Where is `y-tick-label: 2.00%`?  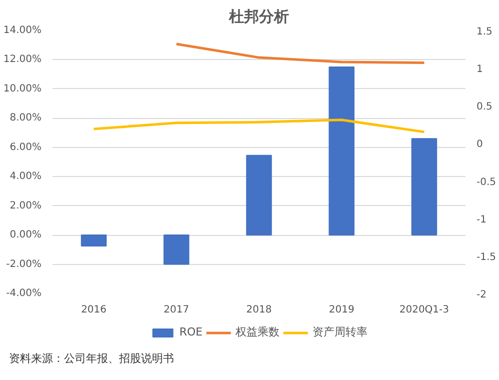 y-tick-label: 2.00% is located at coordinates (26, 206).